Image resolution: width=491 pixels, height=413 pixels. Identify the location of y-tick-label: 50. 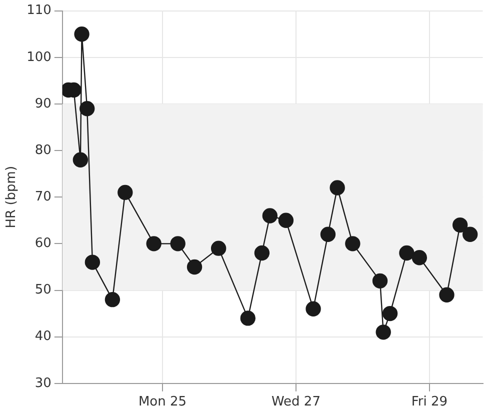
(43, 290).